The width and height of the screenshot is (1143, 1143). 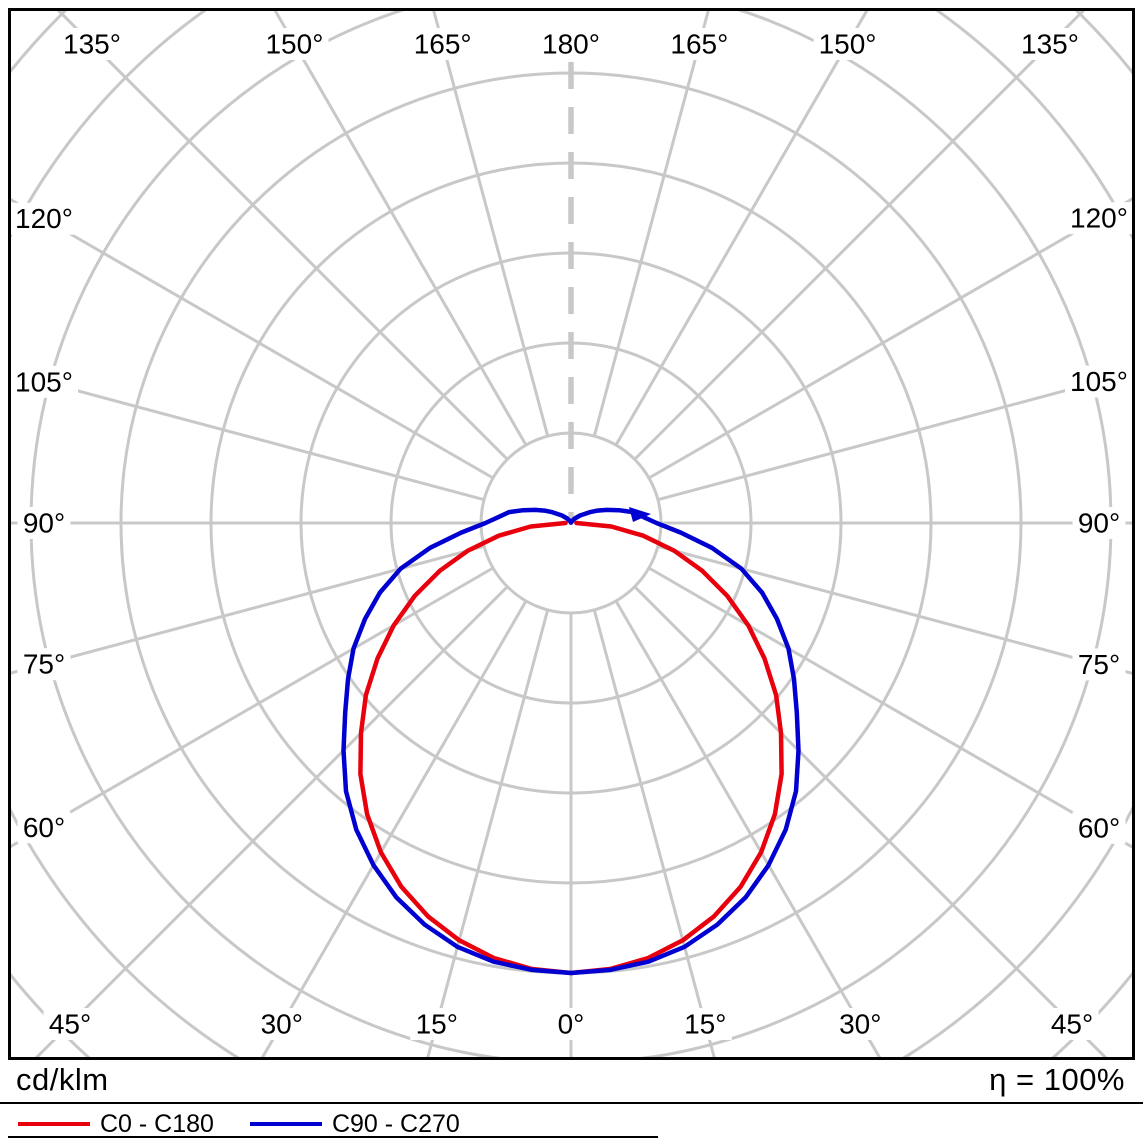 What do you see at coordinates (157, 1123) in the screenshot?
I see `legend-label-c0-c180: C0 - C180` at bounding box center [157, 1123].